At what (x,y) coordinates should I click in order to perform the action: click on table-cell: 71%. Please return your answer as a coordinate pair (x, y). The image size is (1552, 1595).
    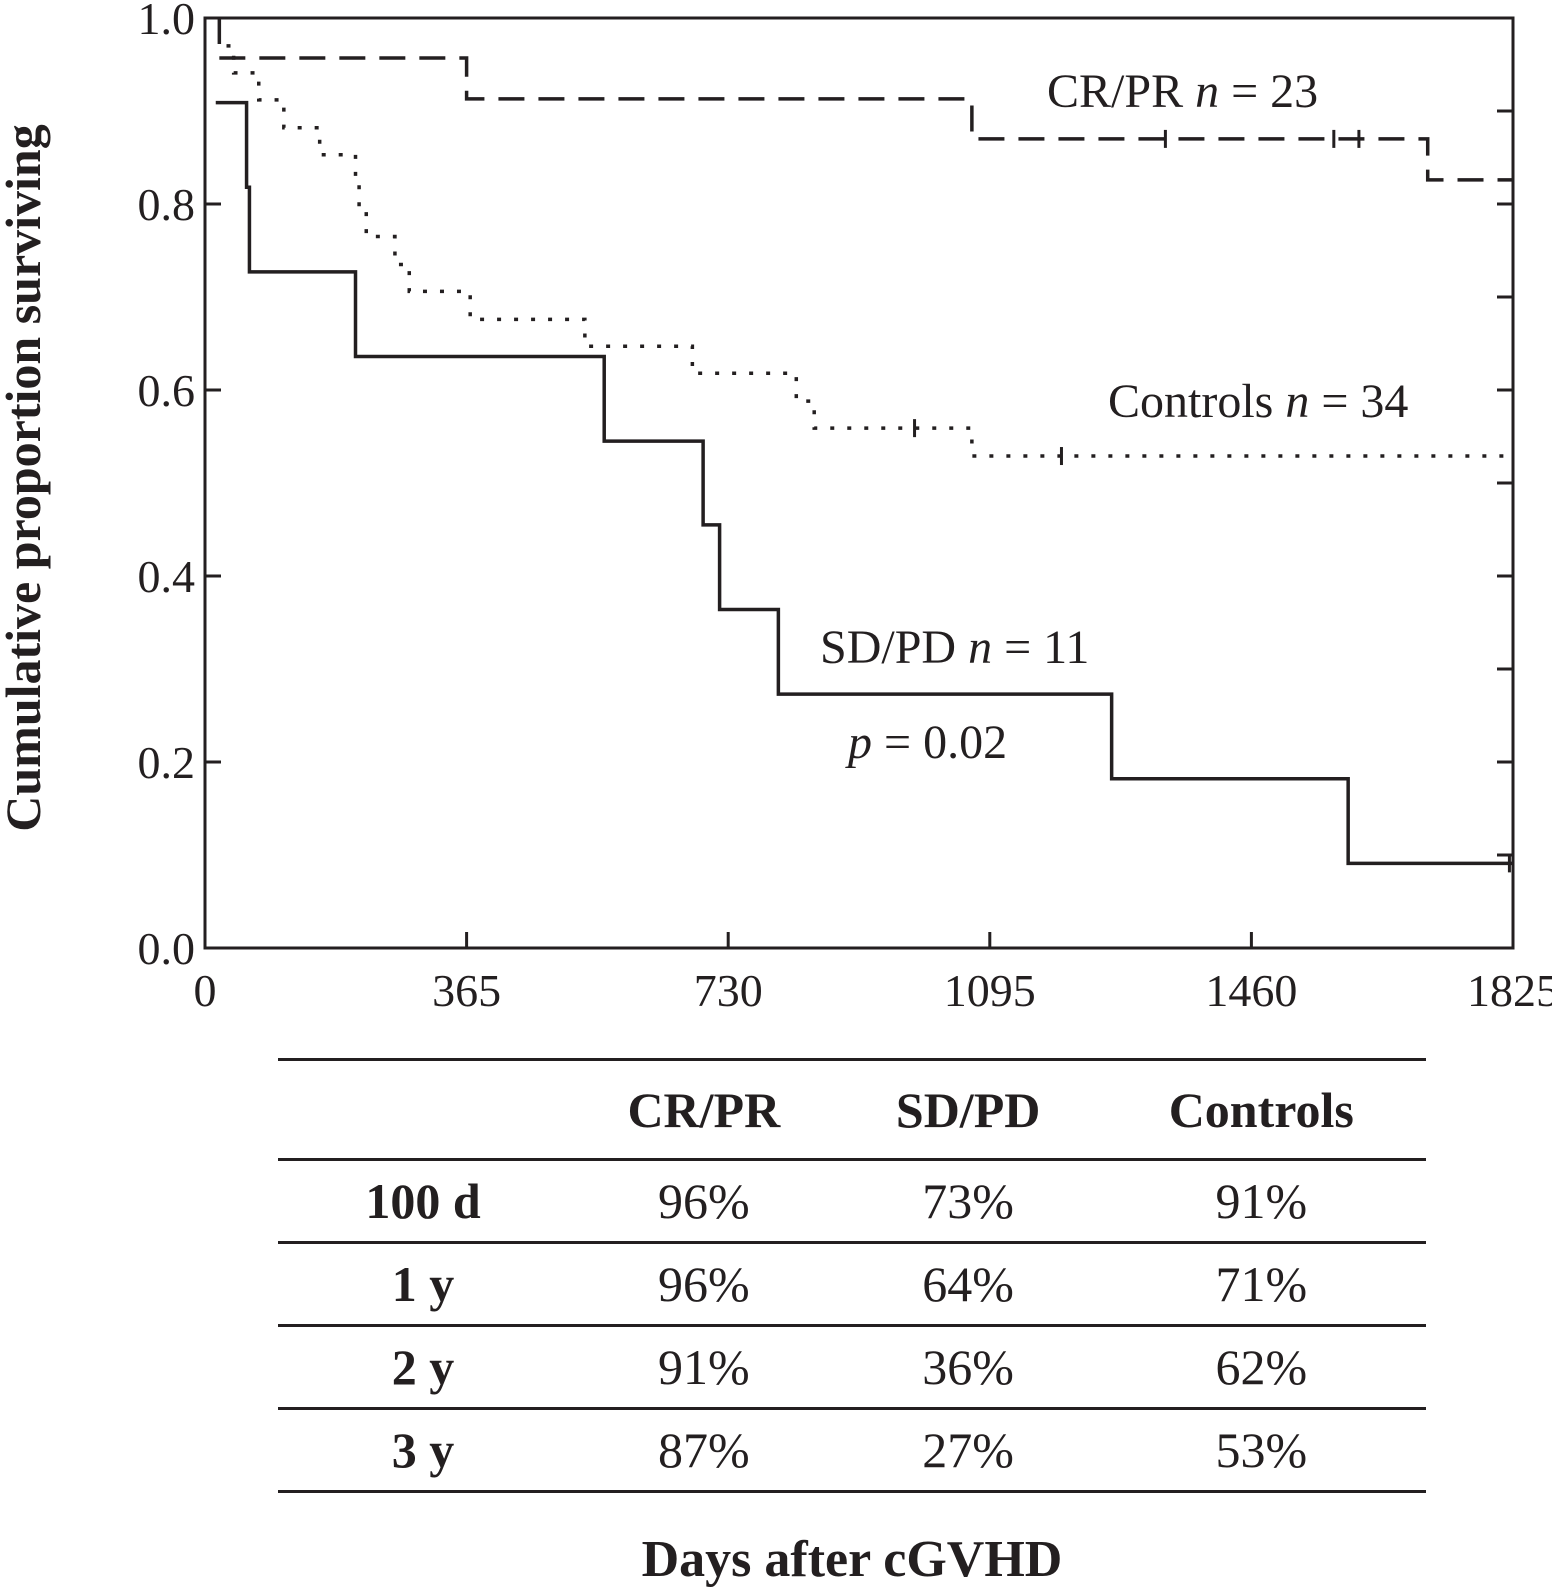
    Looking at the image, I should click on (1261, 1284).